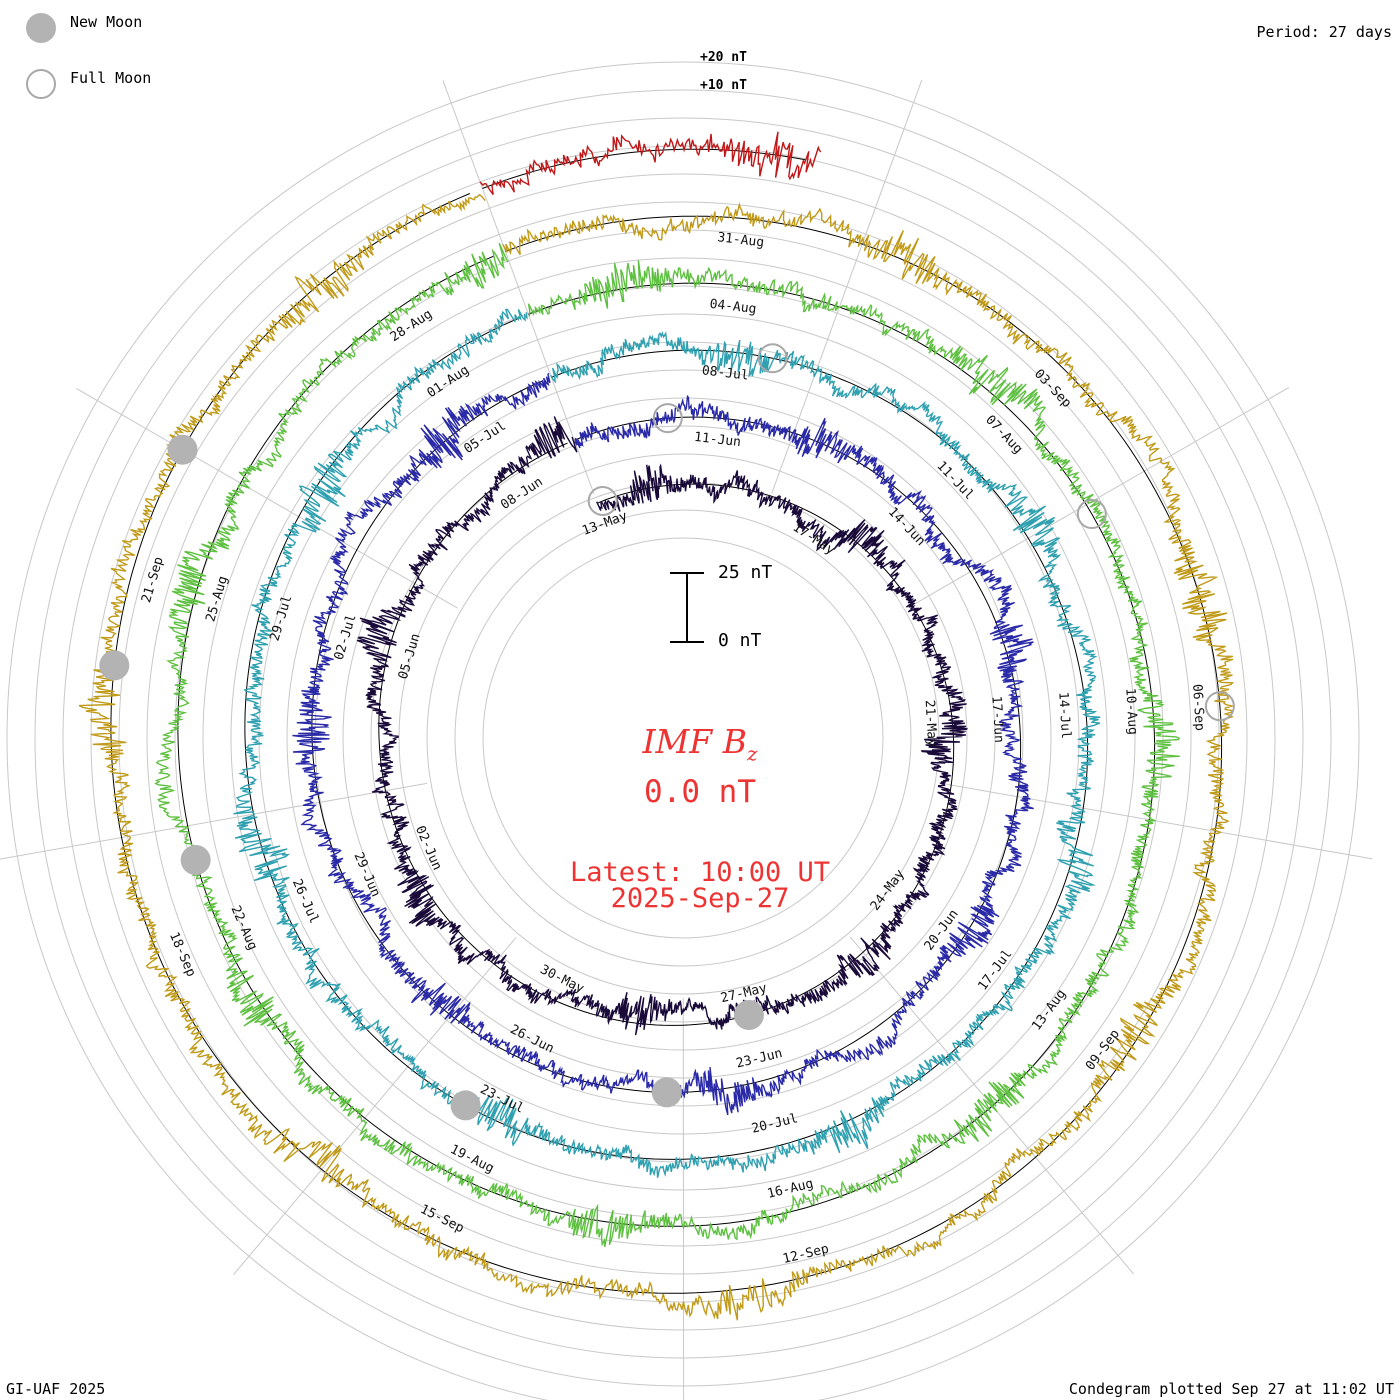 The width and height of the screenshot is (1400, 1400). I want to click on date-label: 05-Jun, so click(410, 656).